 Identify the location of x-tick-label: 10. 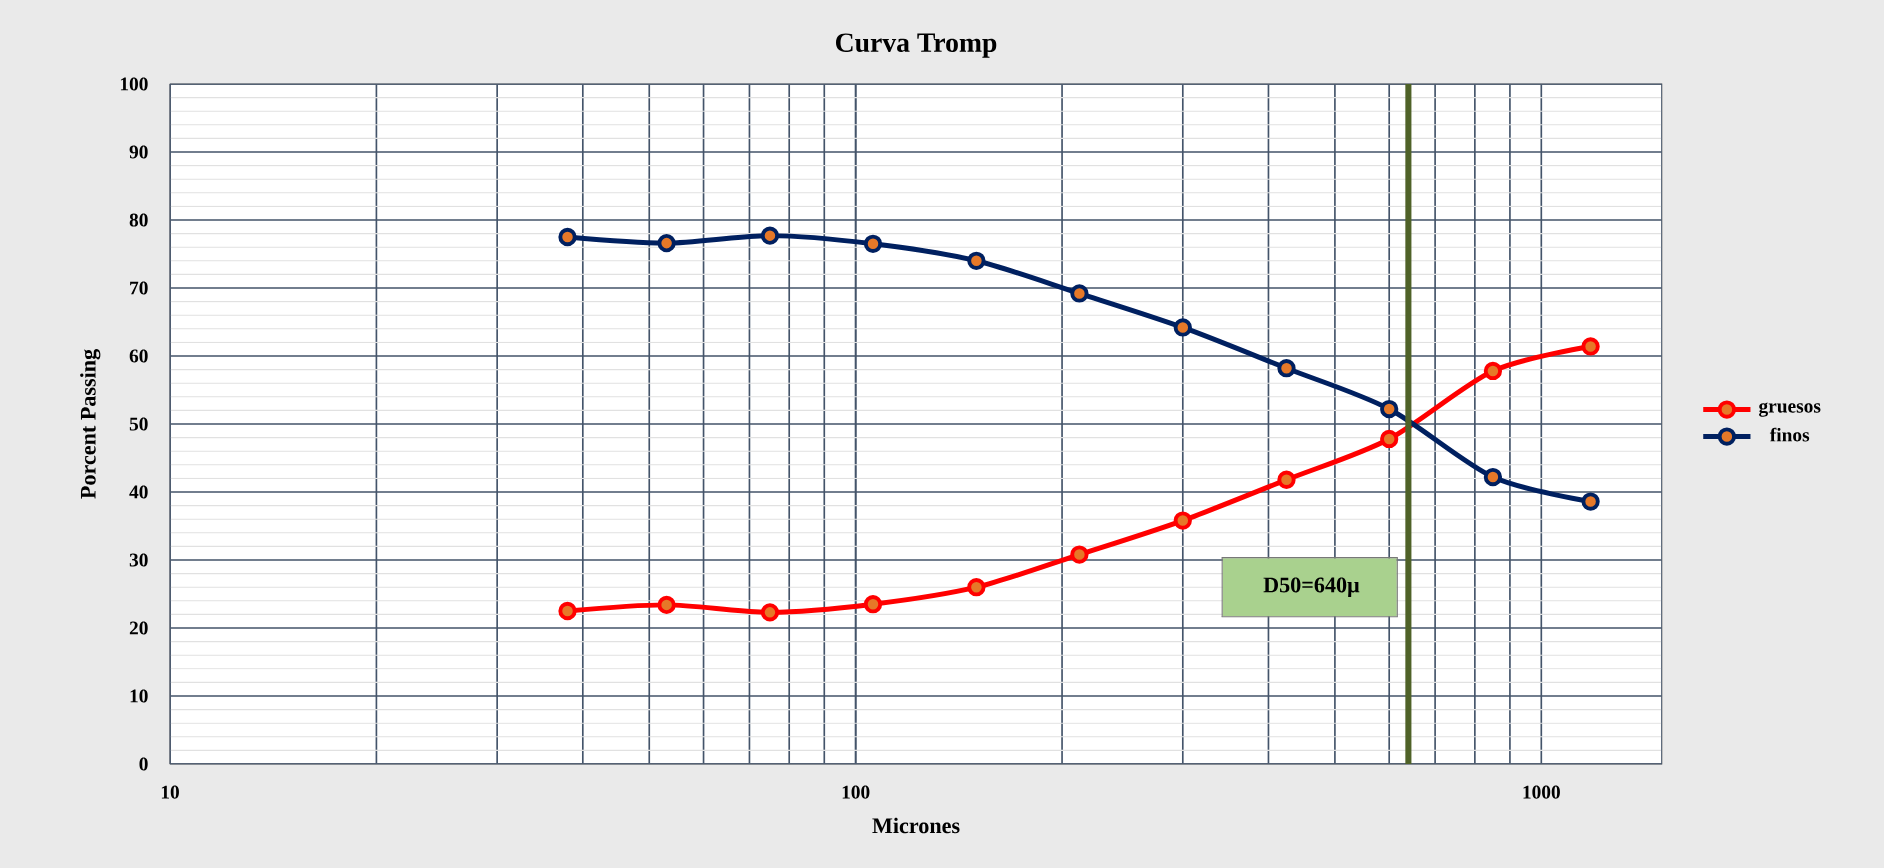
(170, 792).